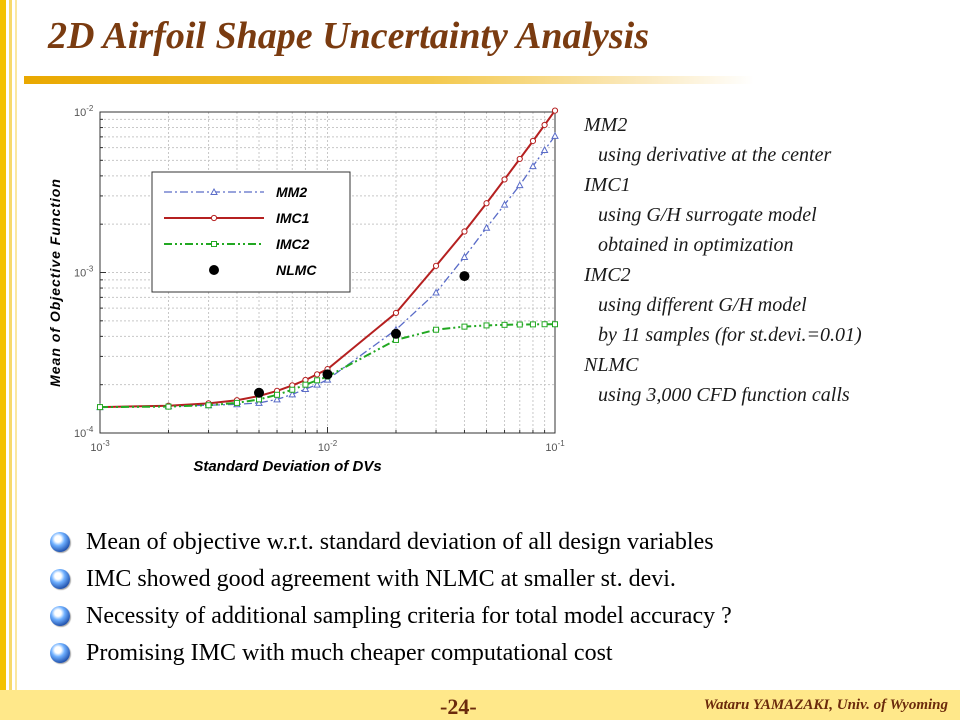  What do you see at coordinates (90, 108) in the screenshot?
I see `y-tick-exponent: -2` at bounding box center [90, 108].